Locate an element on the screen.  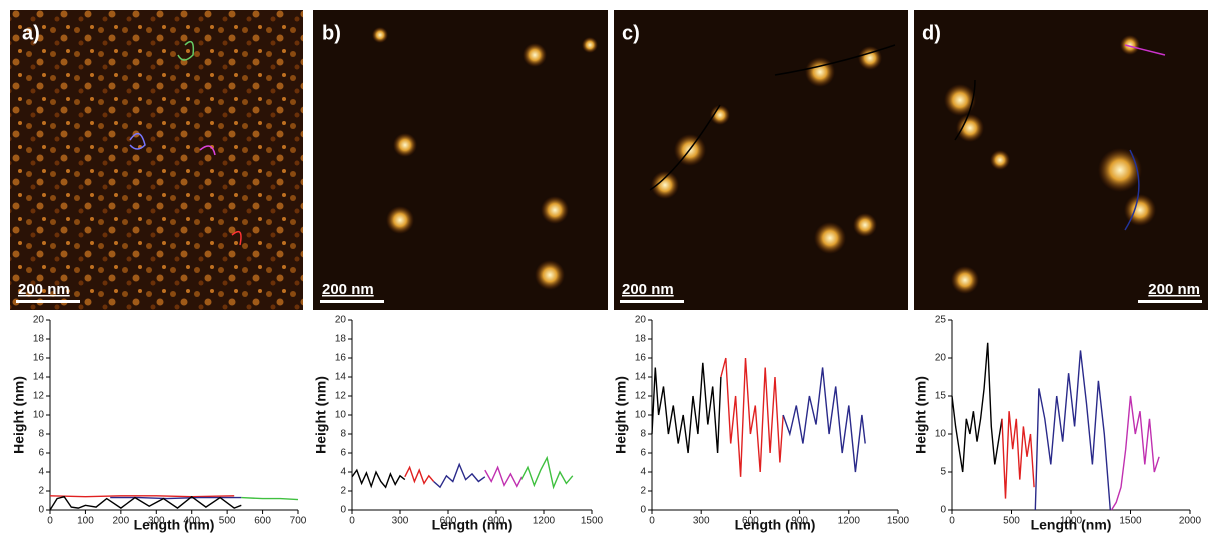
x-tick-label: 700 is located at coordinates (298, 521).